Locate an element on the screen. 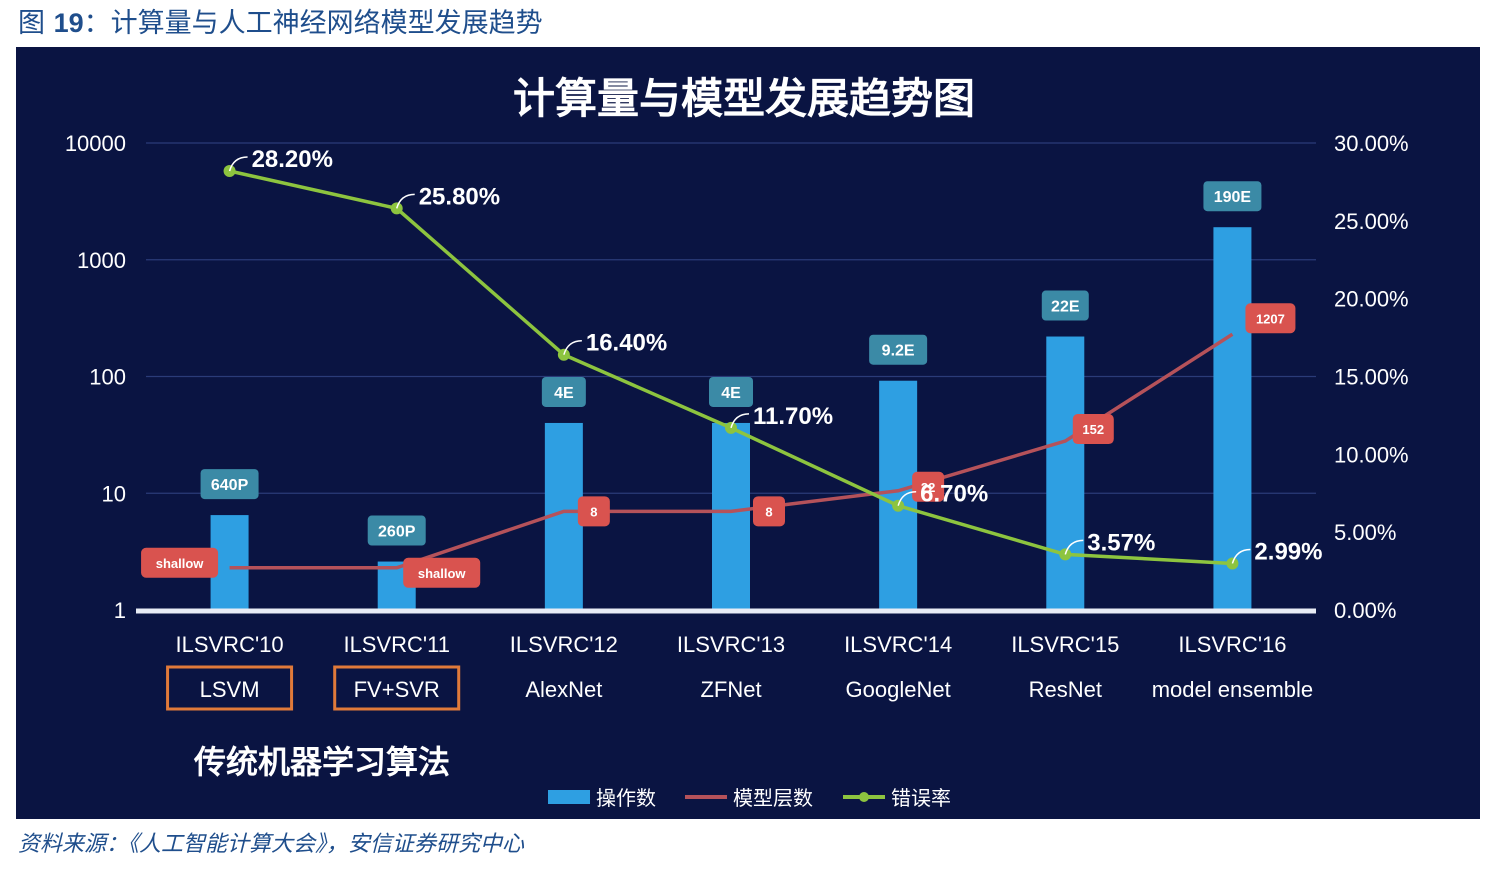  error-rate-label: 11.70% is located at coordinates (793, 416).